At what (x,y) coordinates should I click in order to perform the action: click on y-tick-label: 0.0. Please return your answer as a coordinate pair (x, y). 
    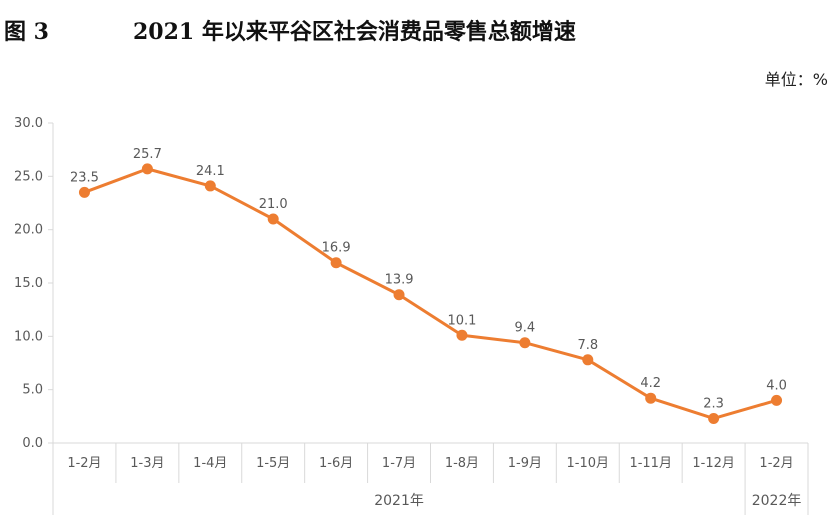
    Looking at the image, I should click on (32, 443).